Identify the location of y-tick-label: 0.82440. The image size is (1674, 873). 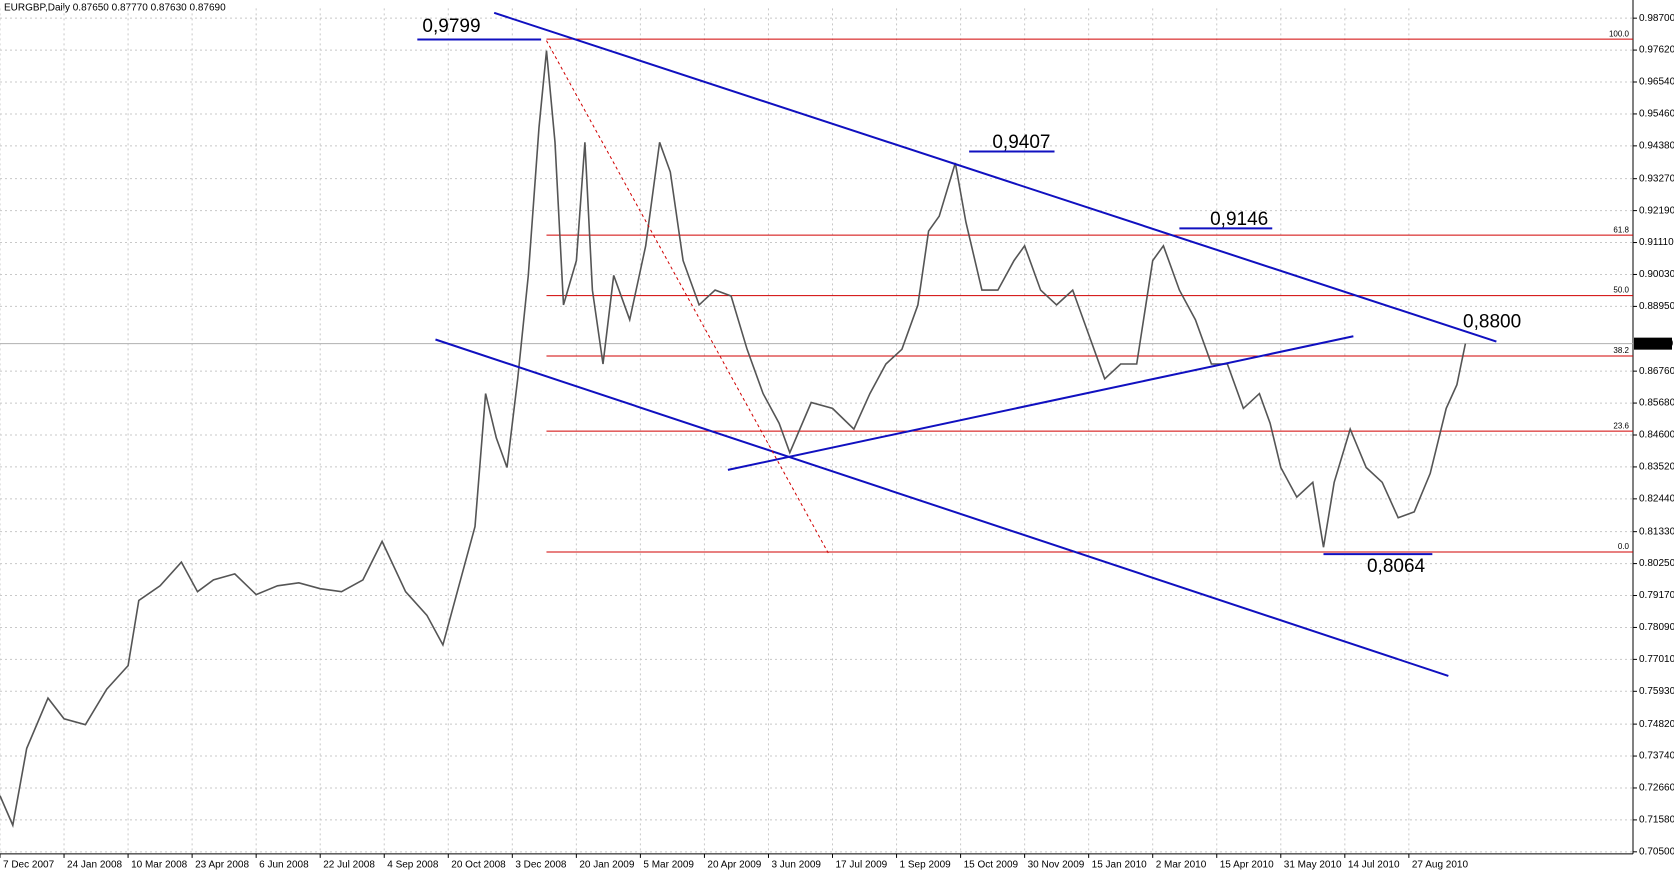
(1656, 498).